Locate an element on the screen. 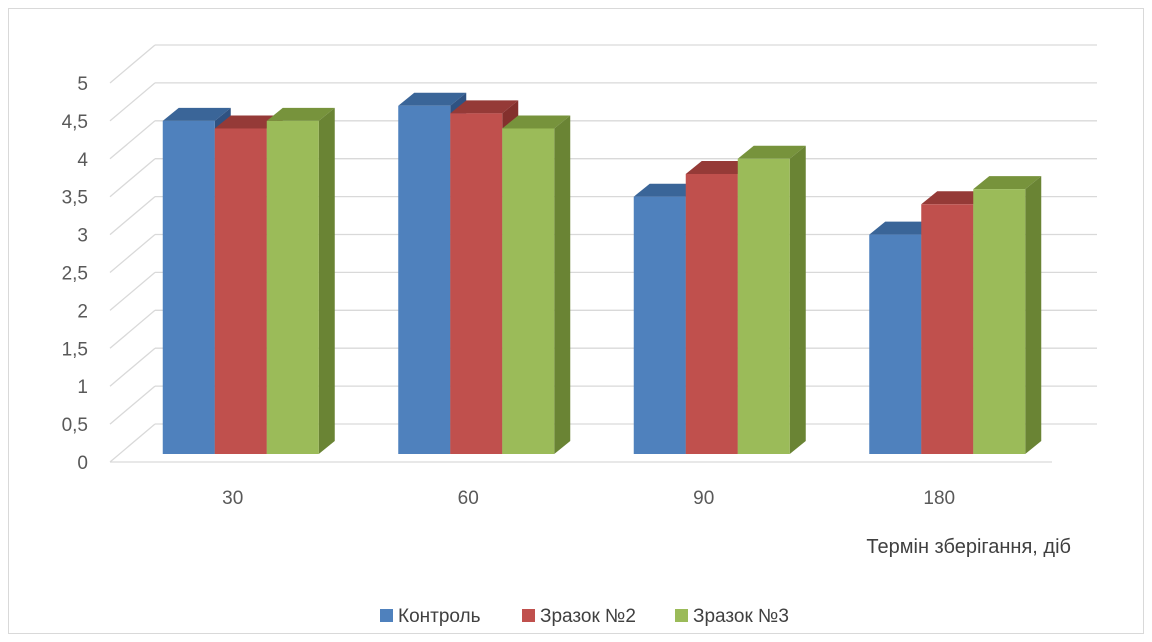 This screenshot has width=1152, height=642. y-tick-label: 5 is located at coordinates (82, 84).